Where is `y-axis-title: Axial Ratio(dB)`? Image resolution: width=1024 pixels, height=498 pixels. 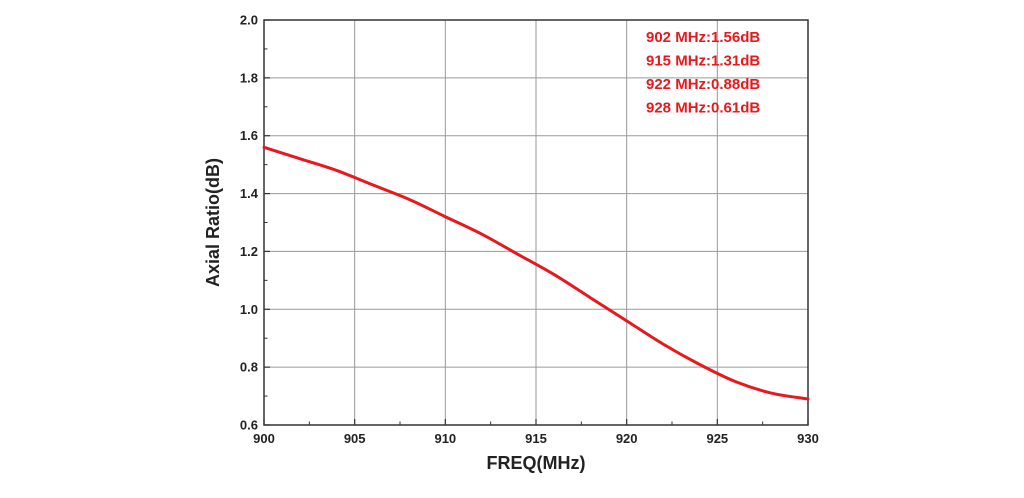
y-axis-title: Axial Ratio(dB) is located at coordinates (213, 222).